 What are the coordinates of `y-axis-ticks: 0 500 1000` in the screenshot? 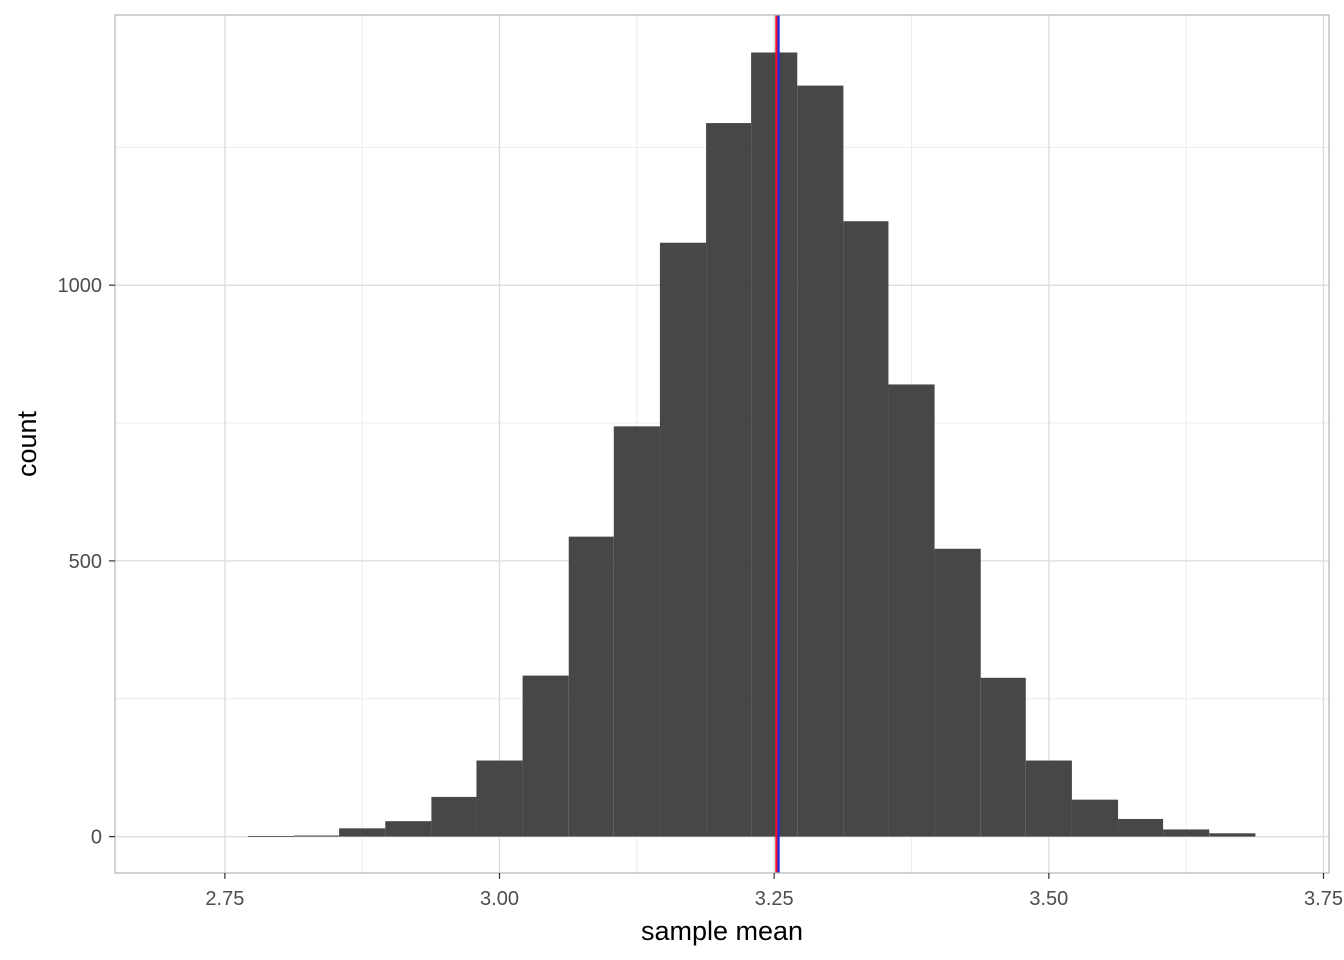 It's located at (86, 562).